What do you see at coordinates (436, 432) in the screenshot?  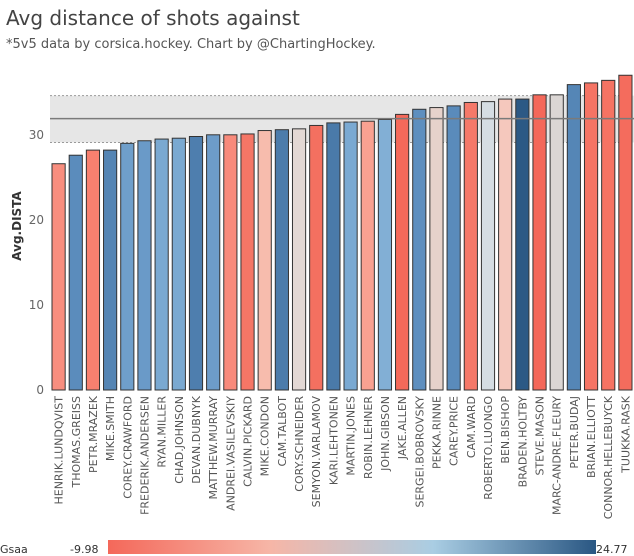 I see `x-tick-label: PEKKA.RINNE` at bounding box center [436, 432].